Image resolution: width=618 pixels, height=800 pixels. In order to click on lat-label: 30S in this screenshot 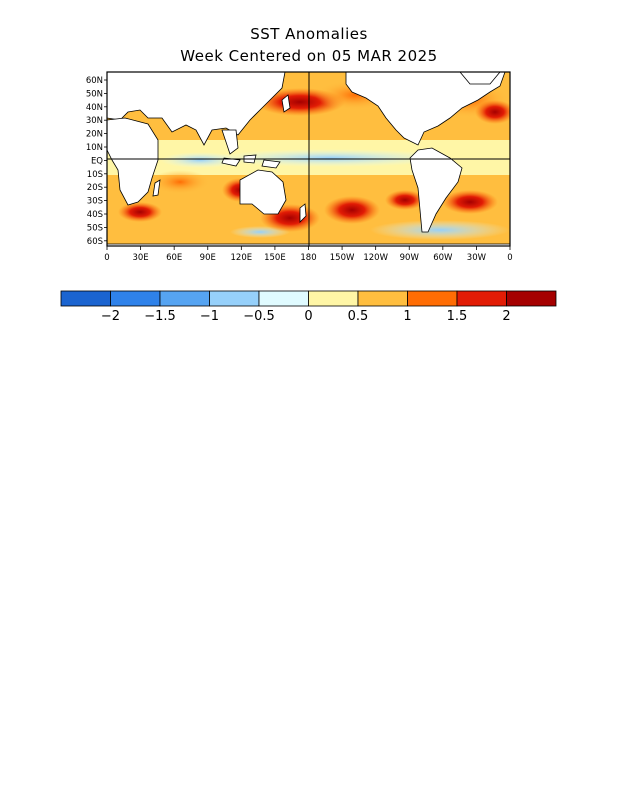, I will do `click(95, 202)`.